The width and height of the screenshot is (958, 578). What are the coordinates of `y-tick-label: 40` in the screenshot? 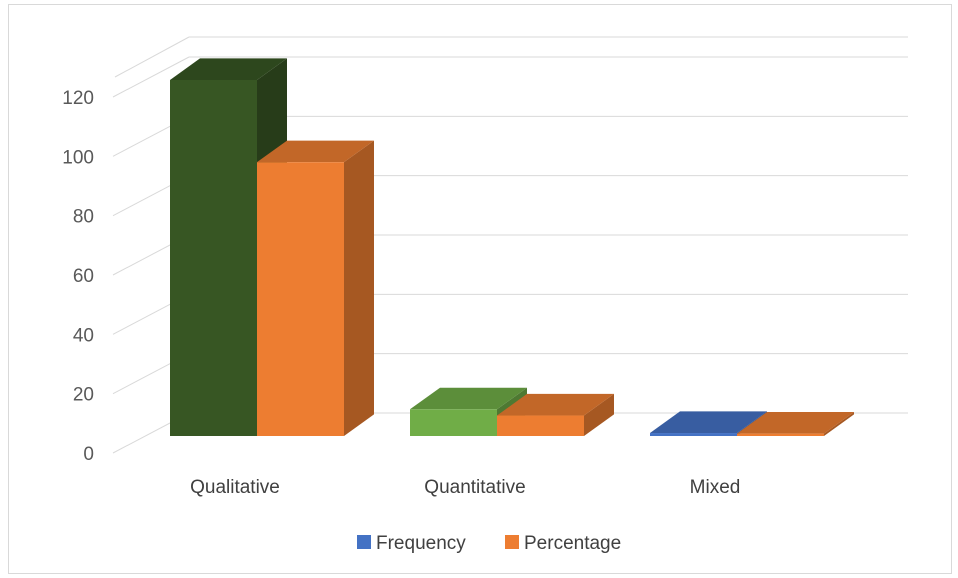 It's located at (83, 335).